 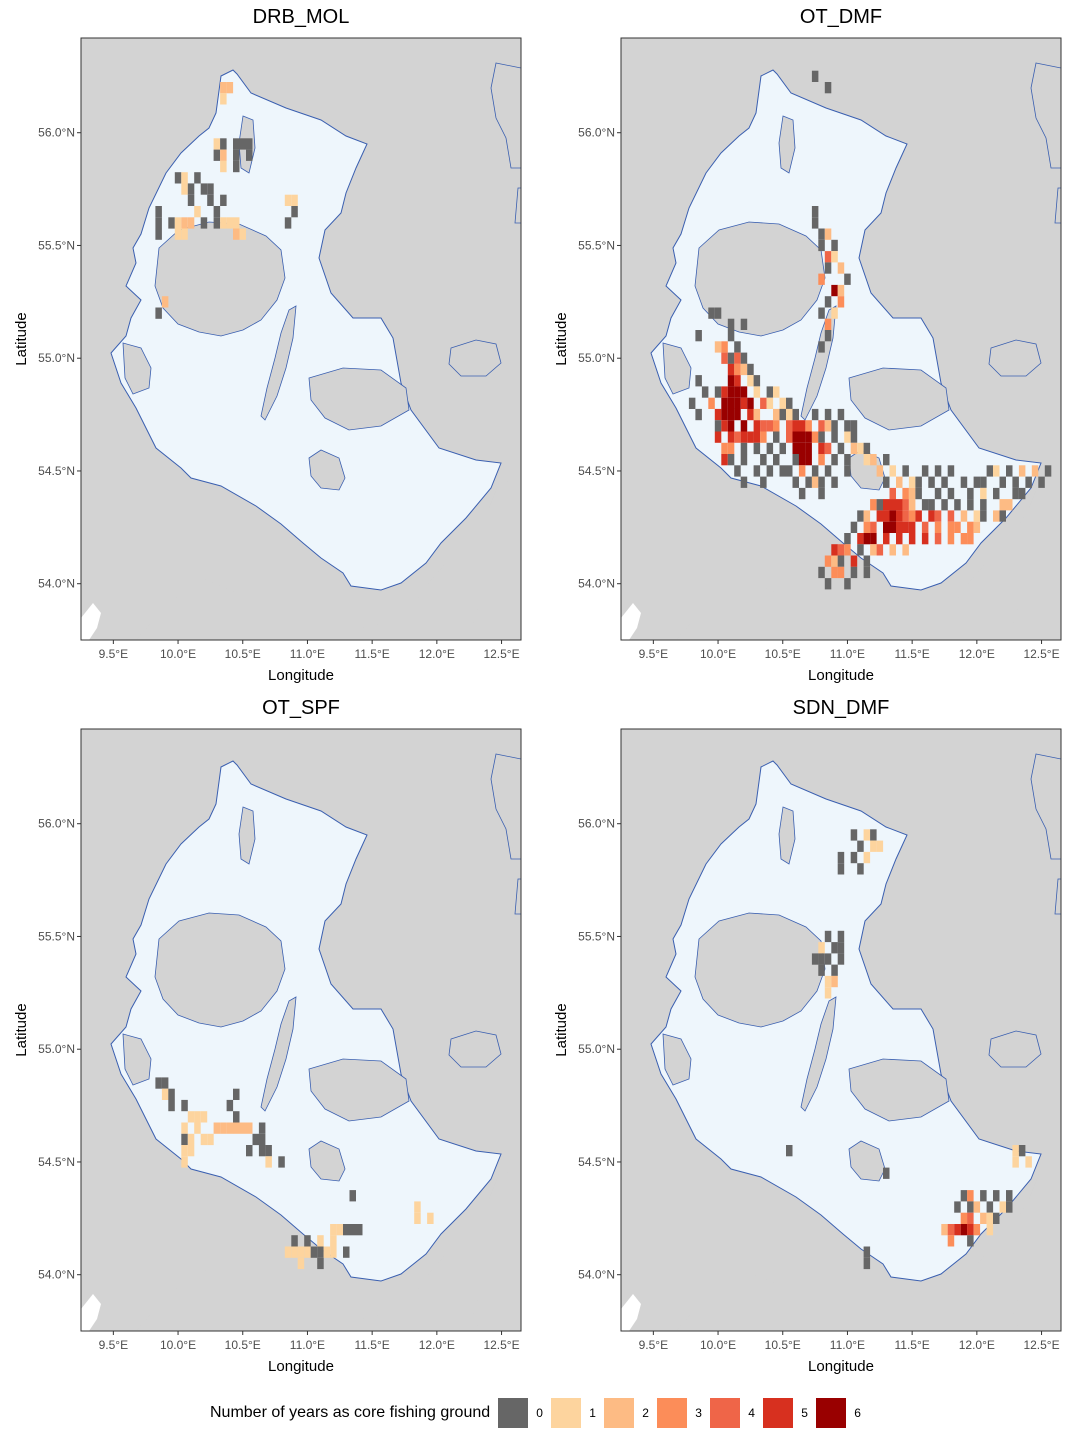 I want to click on panel-title-ot-spf: OT_SPF, so click(x=301, y=708).